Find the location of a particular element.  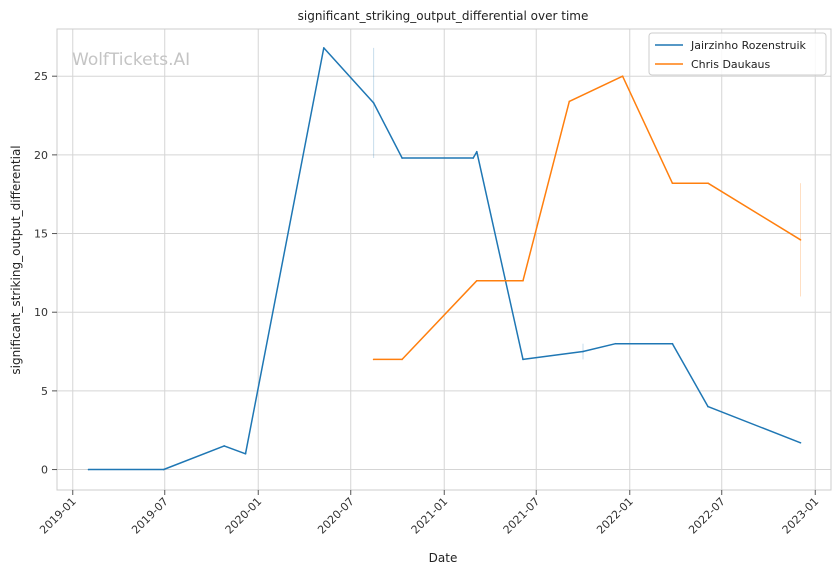

y-tick-label: 15 is located at coordinates (41, 234).